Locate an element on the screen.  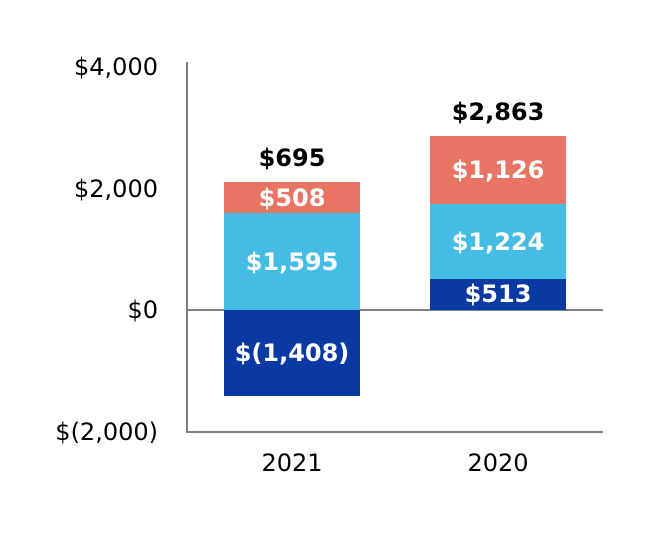
zero-baseline is located at coordinates (394, 310).